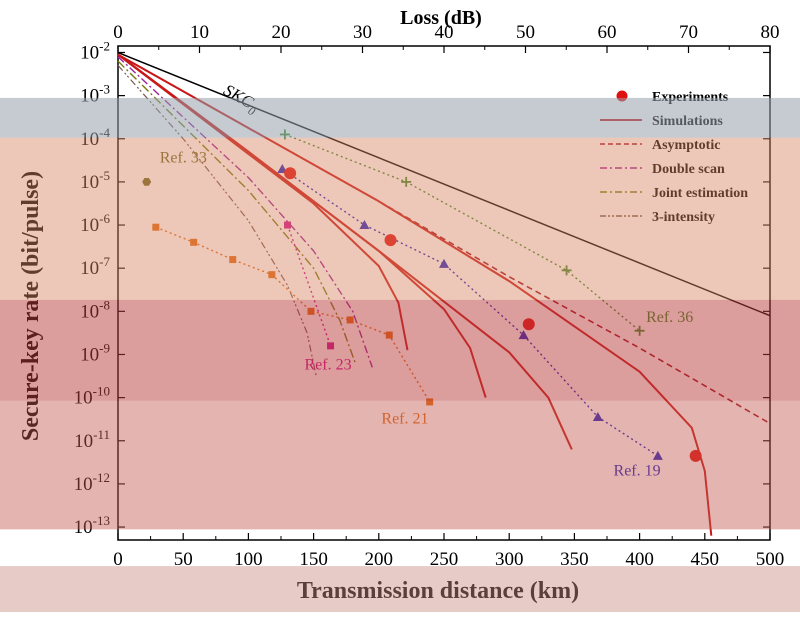 This screenshot has width=800, height=617. What do you see at coordinates (95, 94) in the screenshot?
I see `y-tick-label: 10⁻³` at bounding box center [95, 94].